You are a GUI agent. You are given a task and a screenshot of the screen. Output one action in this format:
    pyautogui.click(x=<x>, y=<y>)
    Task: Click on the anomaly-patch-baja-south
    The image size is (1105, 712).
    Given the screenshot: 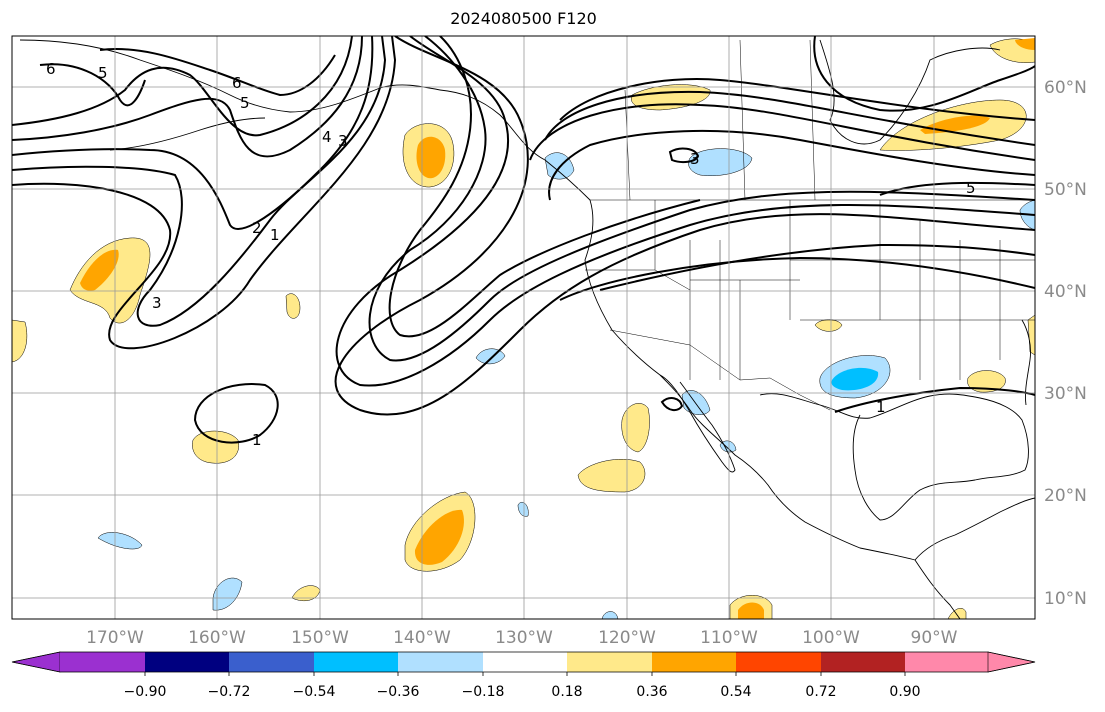 What is the action you would take?
    pyautogui.click(x=611, y=476)
    